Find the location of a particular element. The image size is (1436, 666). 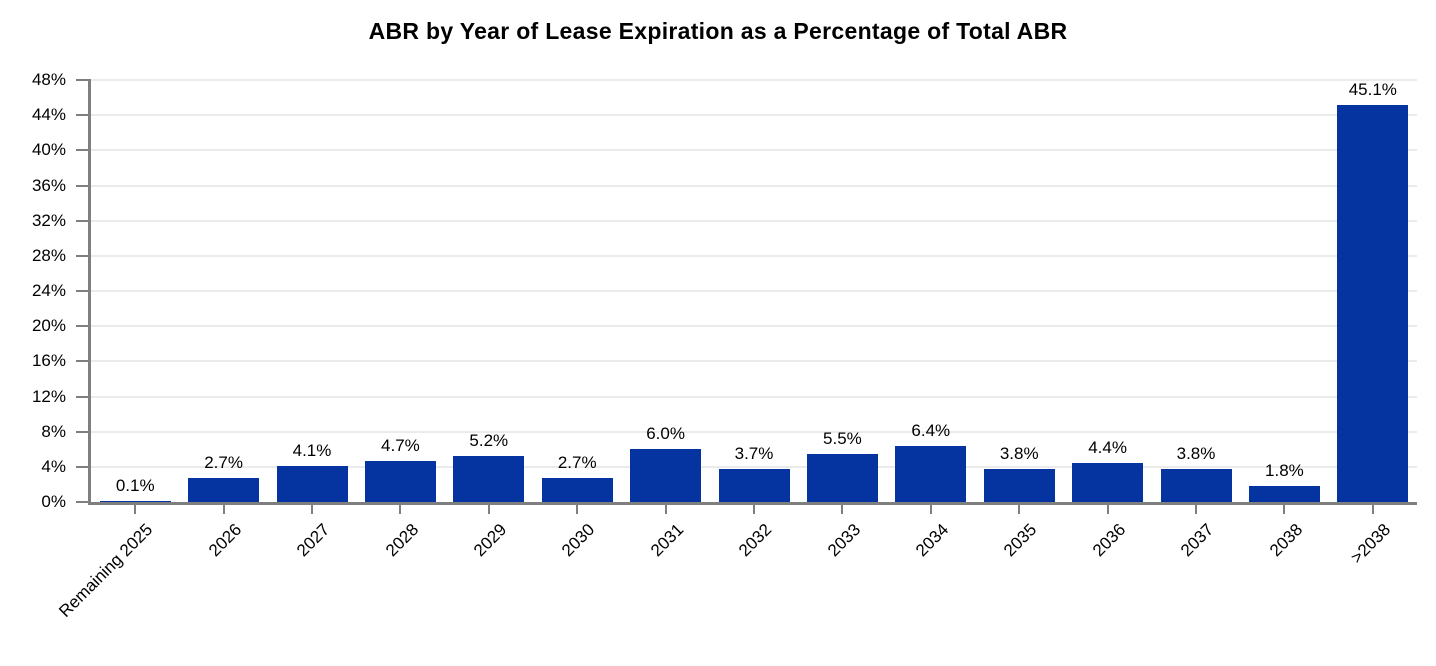

bar-remaining-2025 is located at coordinates (135, 501).